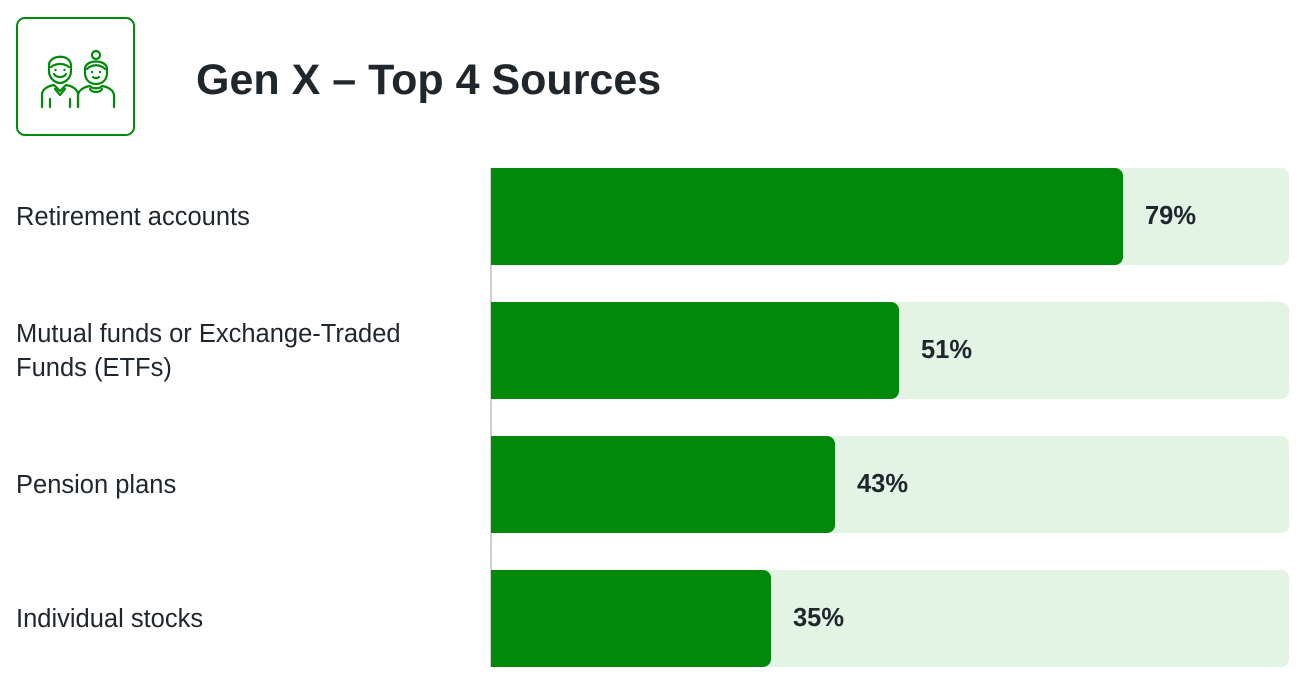 Image resolution: width=1300 pixels, height=677 pixels. I want to click on value-label: 79%, so click(1171, 216).